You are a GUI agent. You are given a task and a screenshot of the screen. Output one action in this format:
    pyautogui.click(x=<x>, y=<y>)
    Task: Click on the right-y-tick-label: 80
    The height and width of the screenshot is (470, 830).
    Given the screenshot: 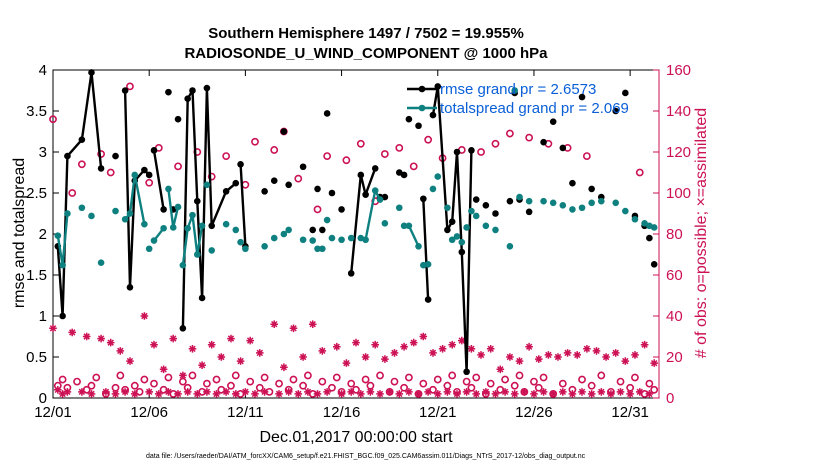 What is the action you would take?
    pyautogui.click(x=674, y=234)
    